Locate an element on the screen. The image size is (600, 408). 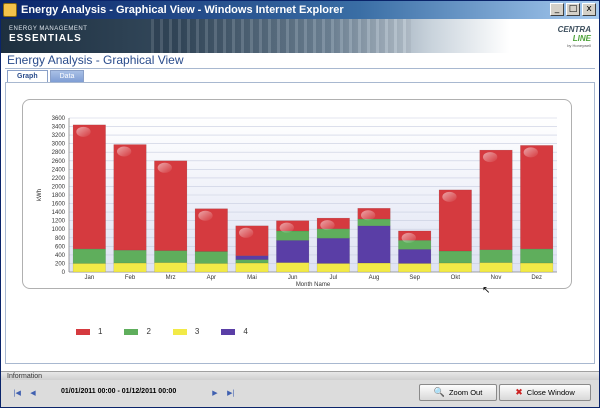
x-tick-label: Nov is located at coordinates (496, 278).